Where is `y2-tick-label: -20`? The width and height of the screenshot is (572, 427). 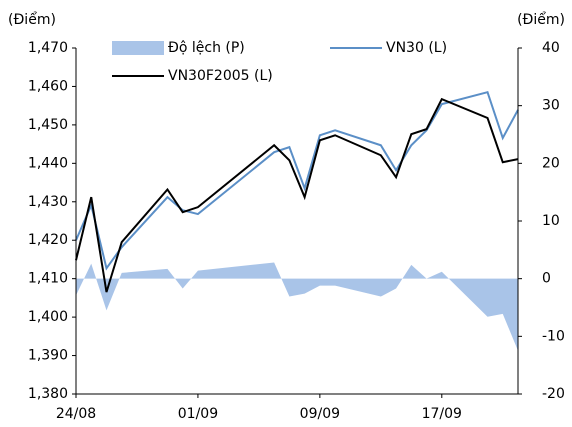
y2-tick-label: -20 is located at coordinates (553, 394).